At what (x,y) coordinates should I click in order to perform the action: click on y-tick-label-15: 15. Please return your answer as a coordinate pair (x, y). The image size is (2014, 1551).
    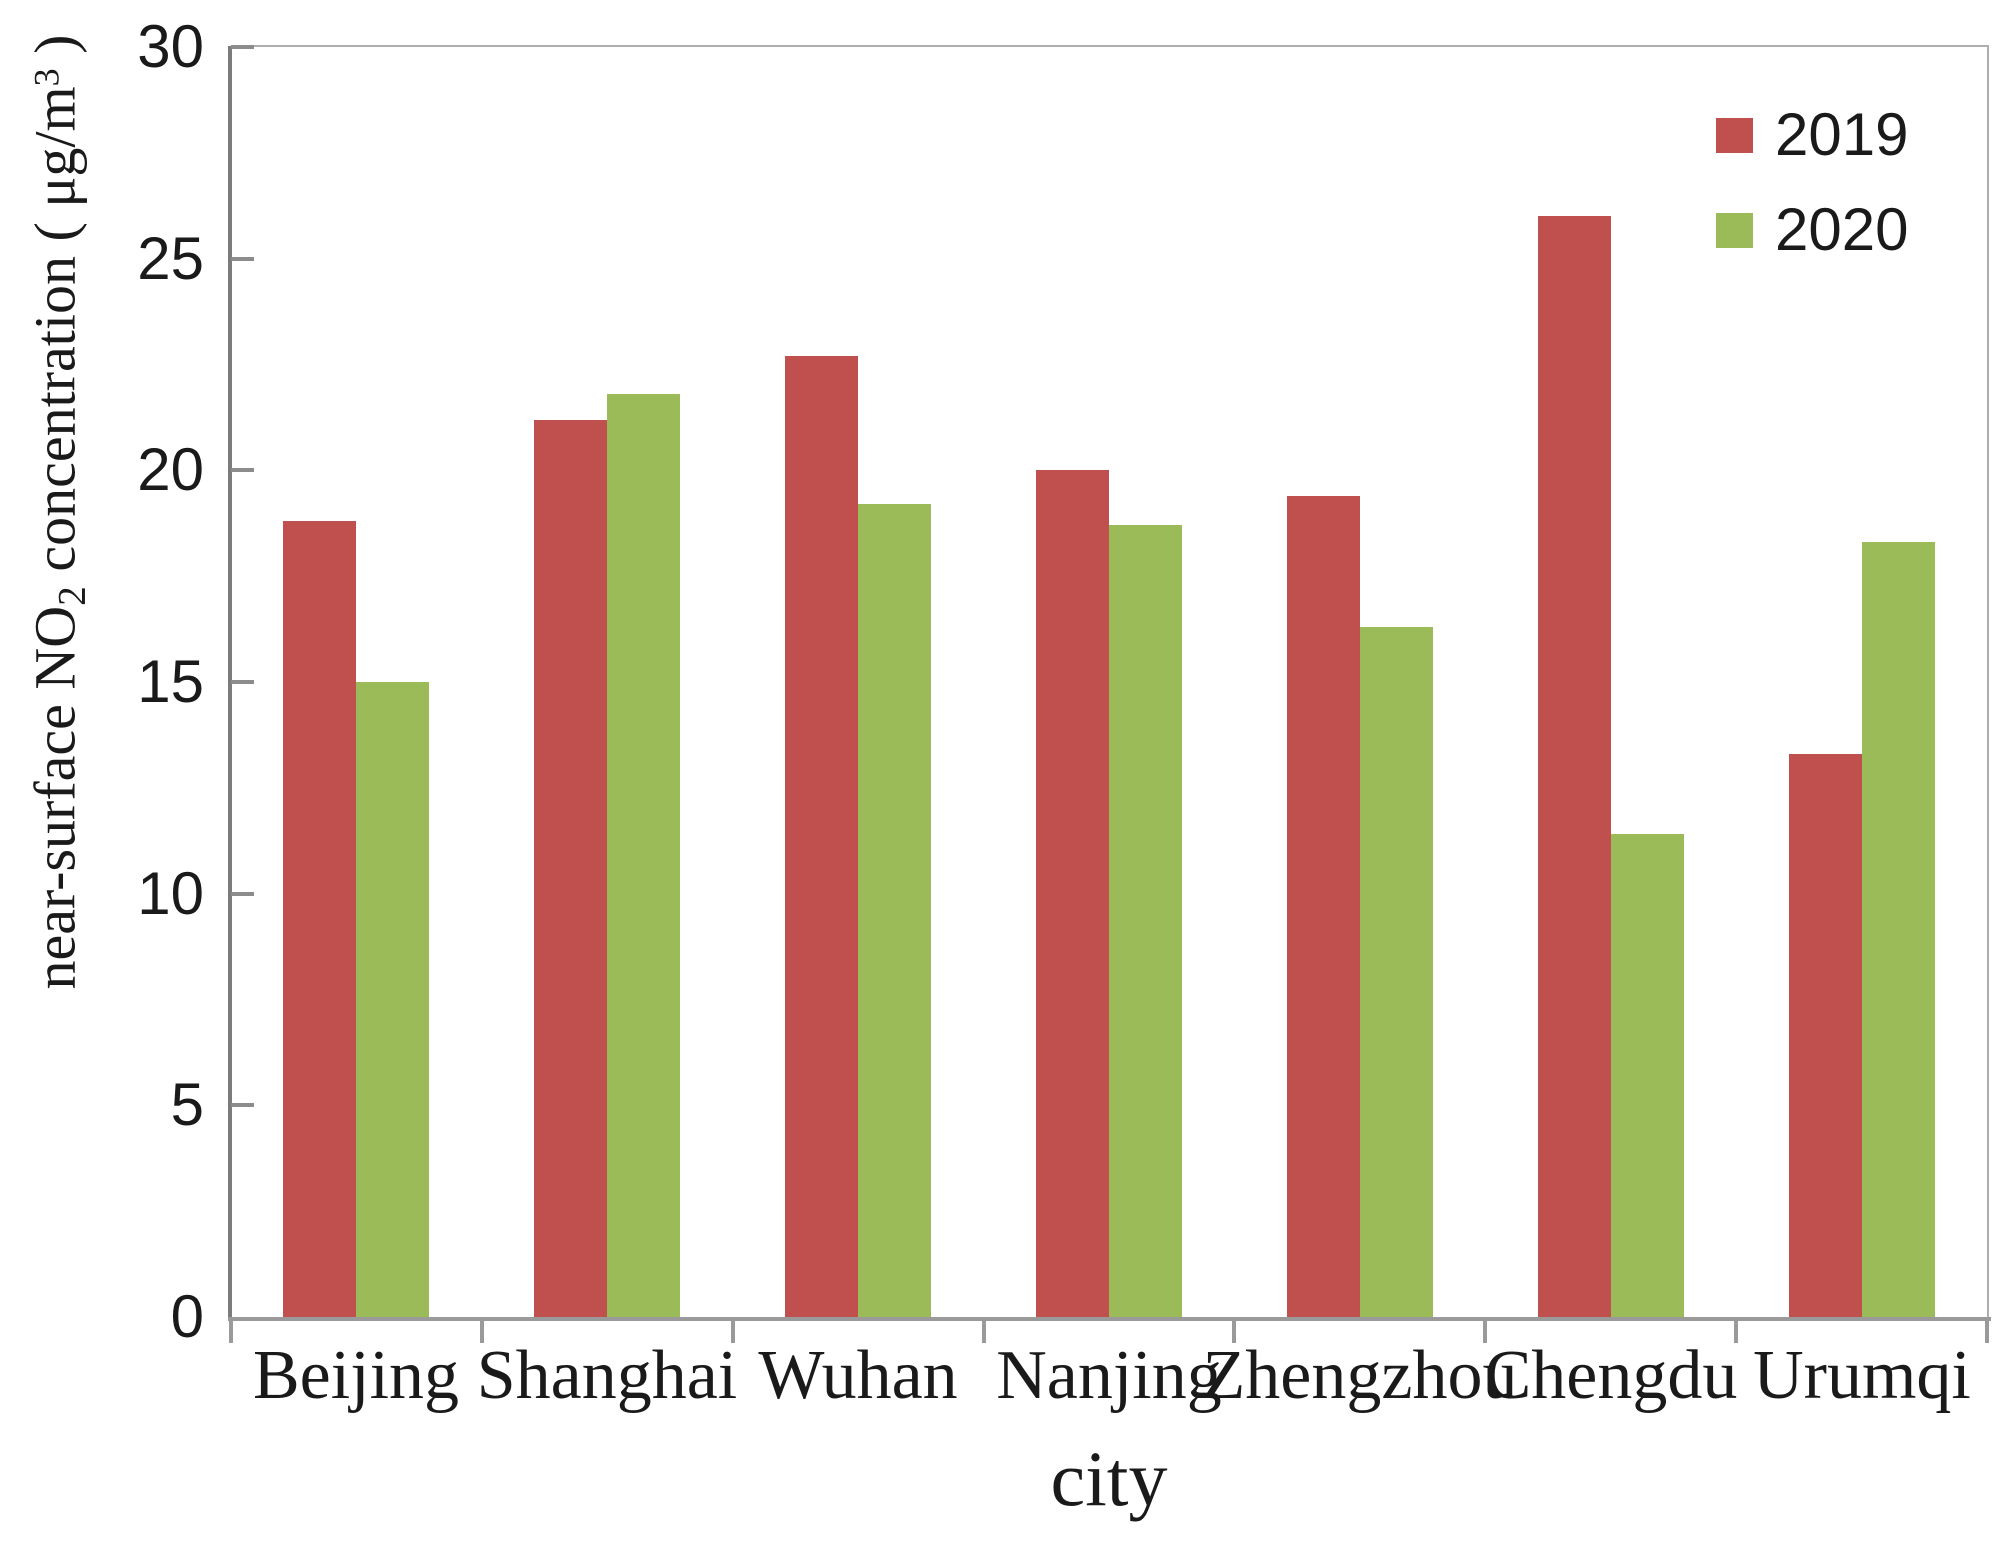
    Looking at the image, I should click on (170, 681).